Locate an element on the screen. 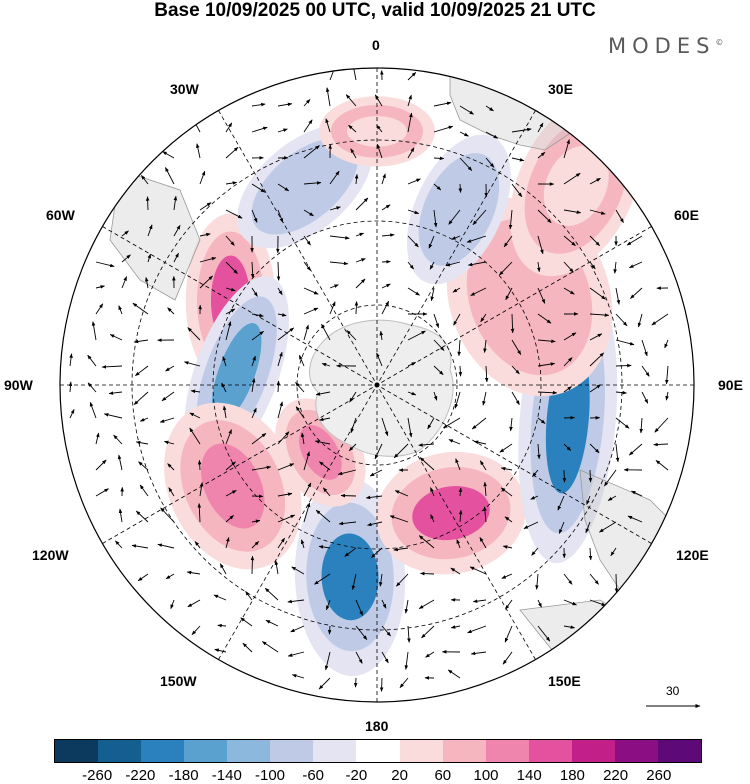 This screenshot has height=784, width=750. colorbar-tick-label: -220 is located at coordinates (140, 775).